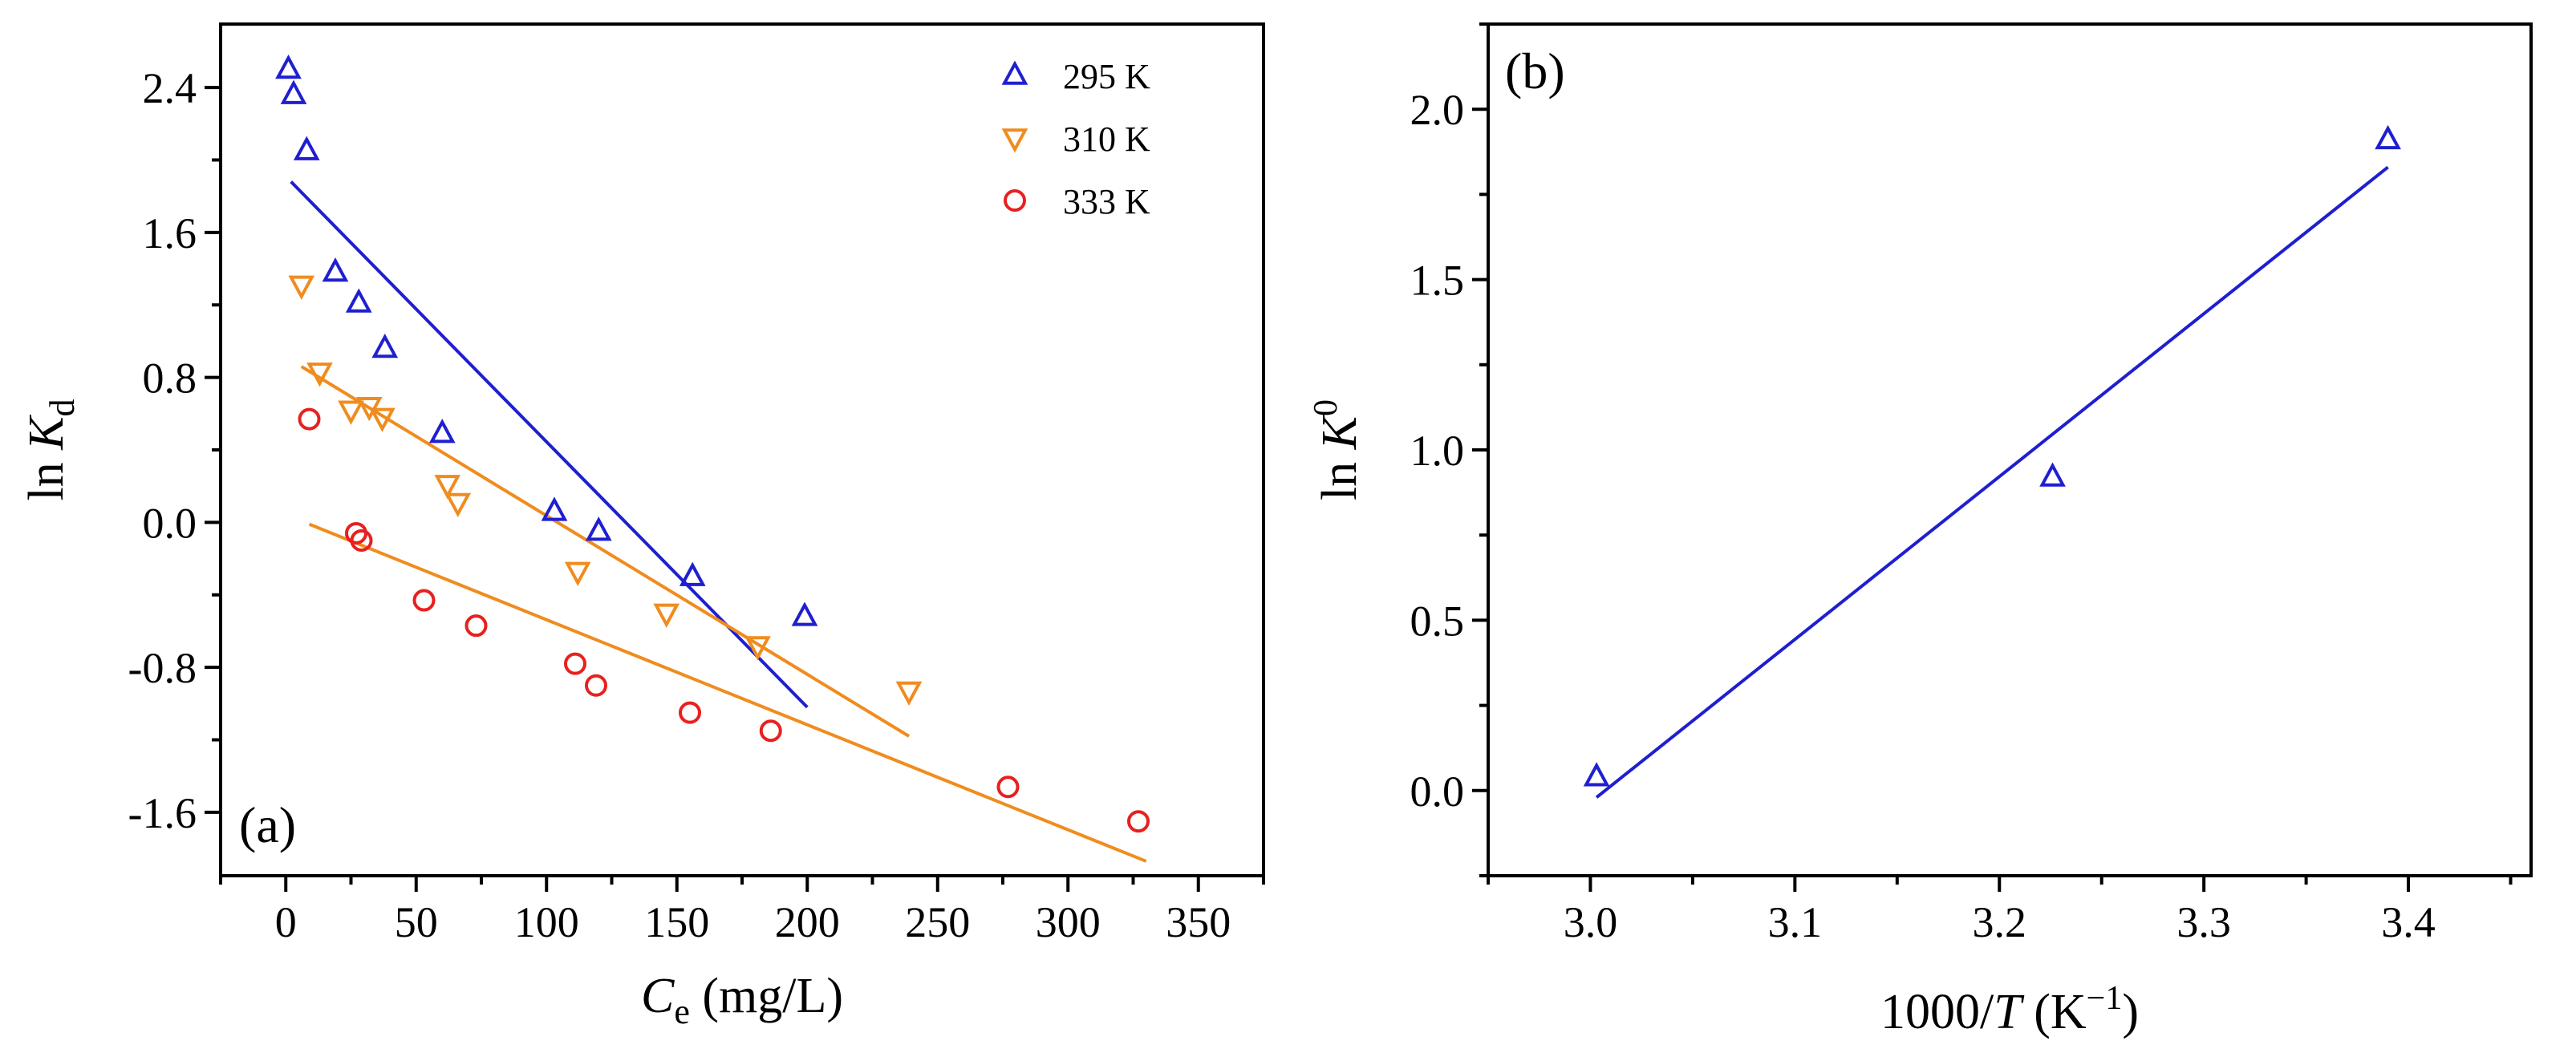 This screenshot has height=1061, width=2576. I want to click on panel-label-b: (b), so click(1535, 71).